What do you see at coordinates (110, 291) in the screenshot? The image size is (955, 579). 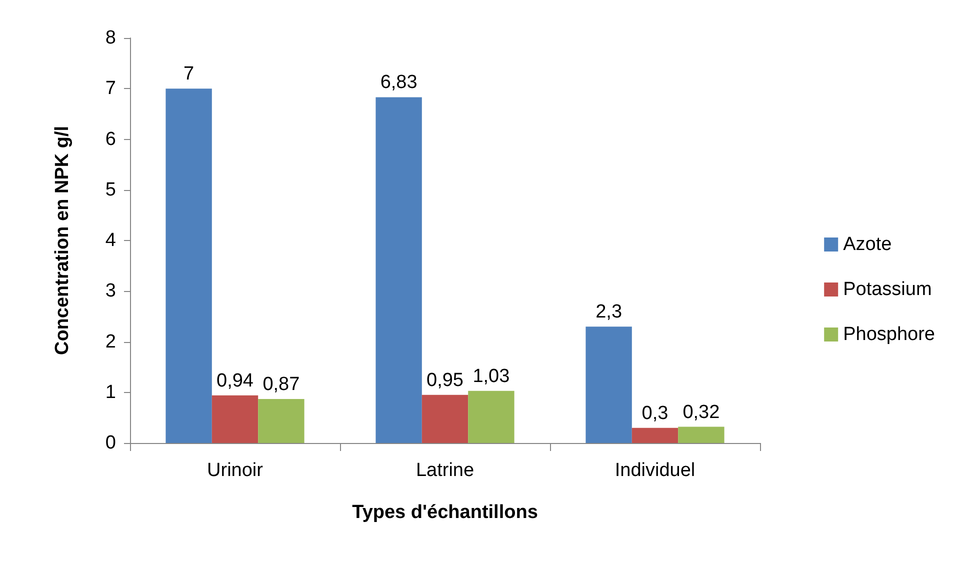 I see `y-tick-label: 3` at bounding box center [110, 291].